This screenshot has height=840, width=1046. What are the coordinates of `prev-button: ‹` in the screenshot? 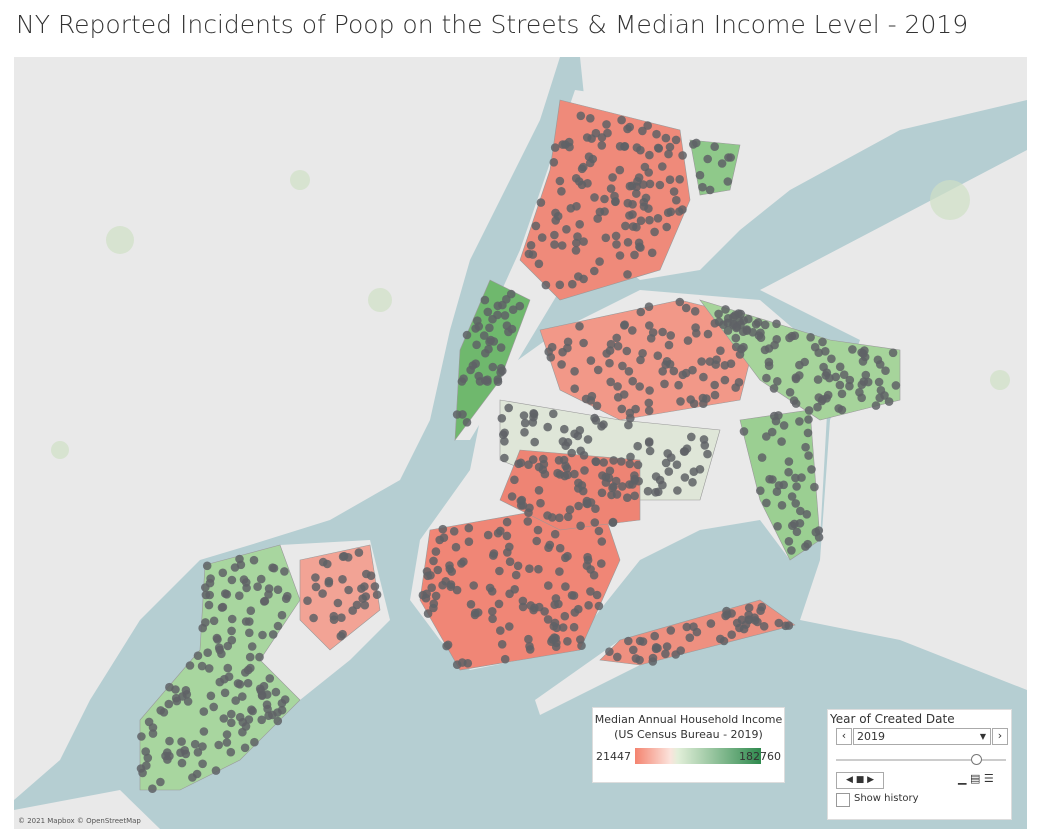 It's located at (844, 736).